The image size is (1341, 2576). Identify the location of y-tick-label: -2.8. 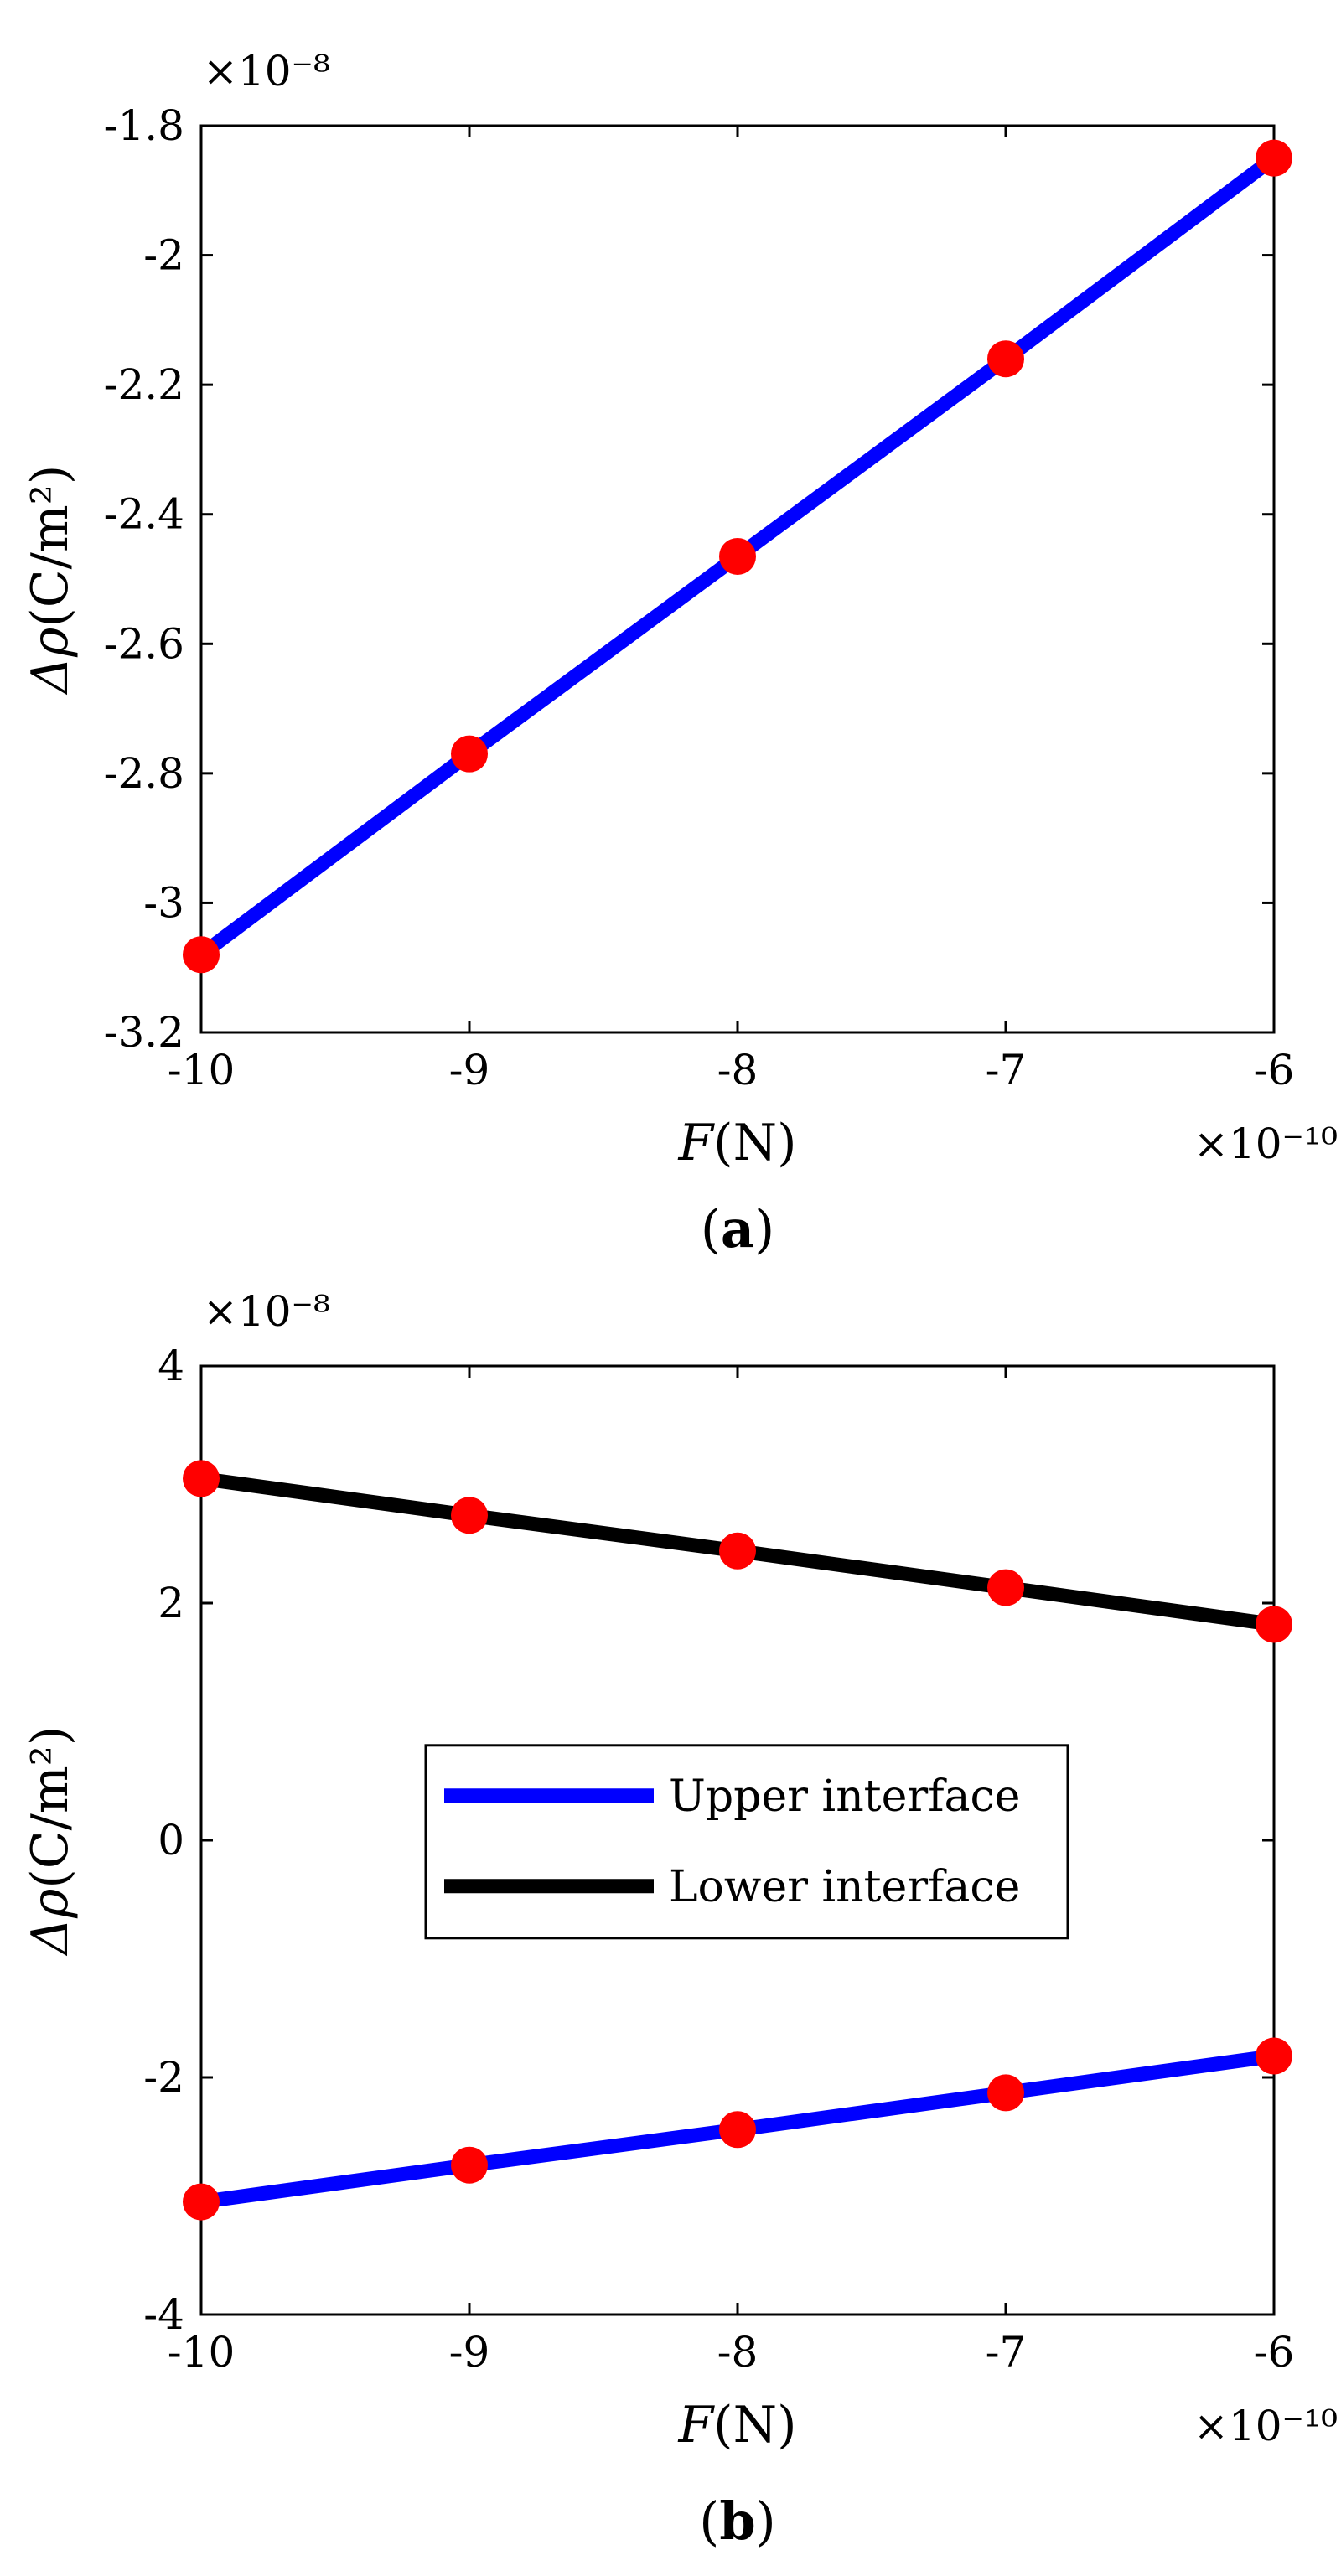
(144, 773).